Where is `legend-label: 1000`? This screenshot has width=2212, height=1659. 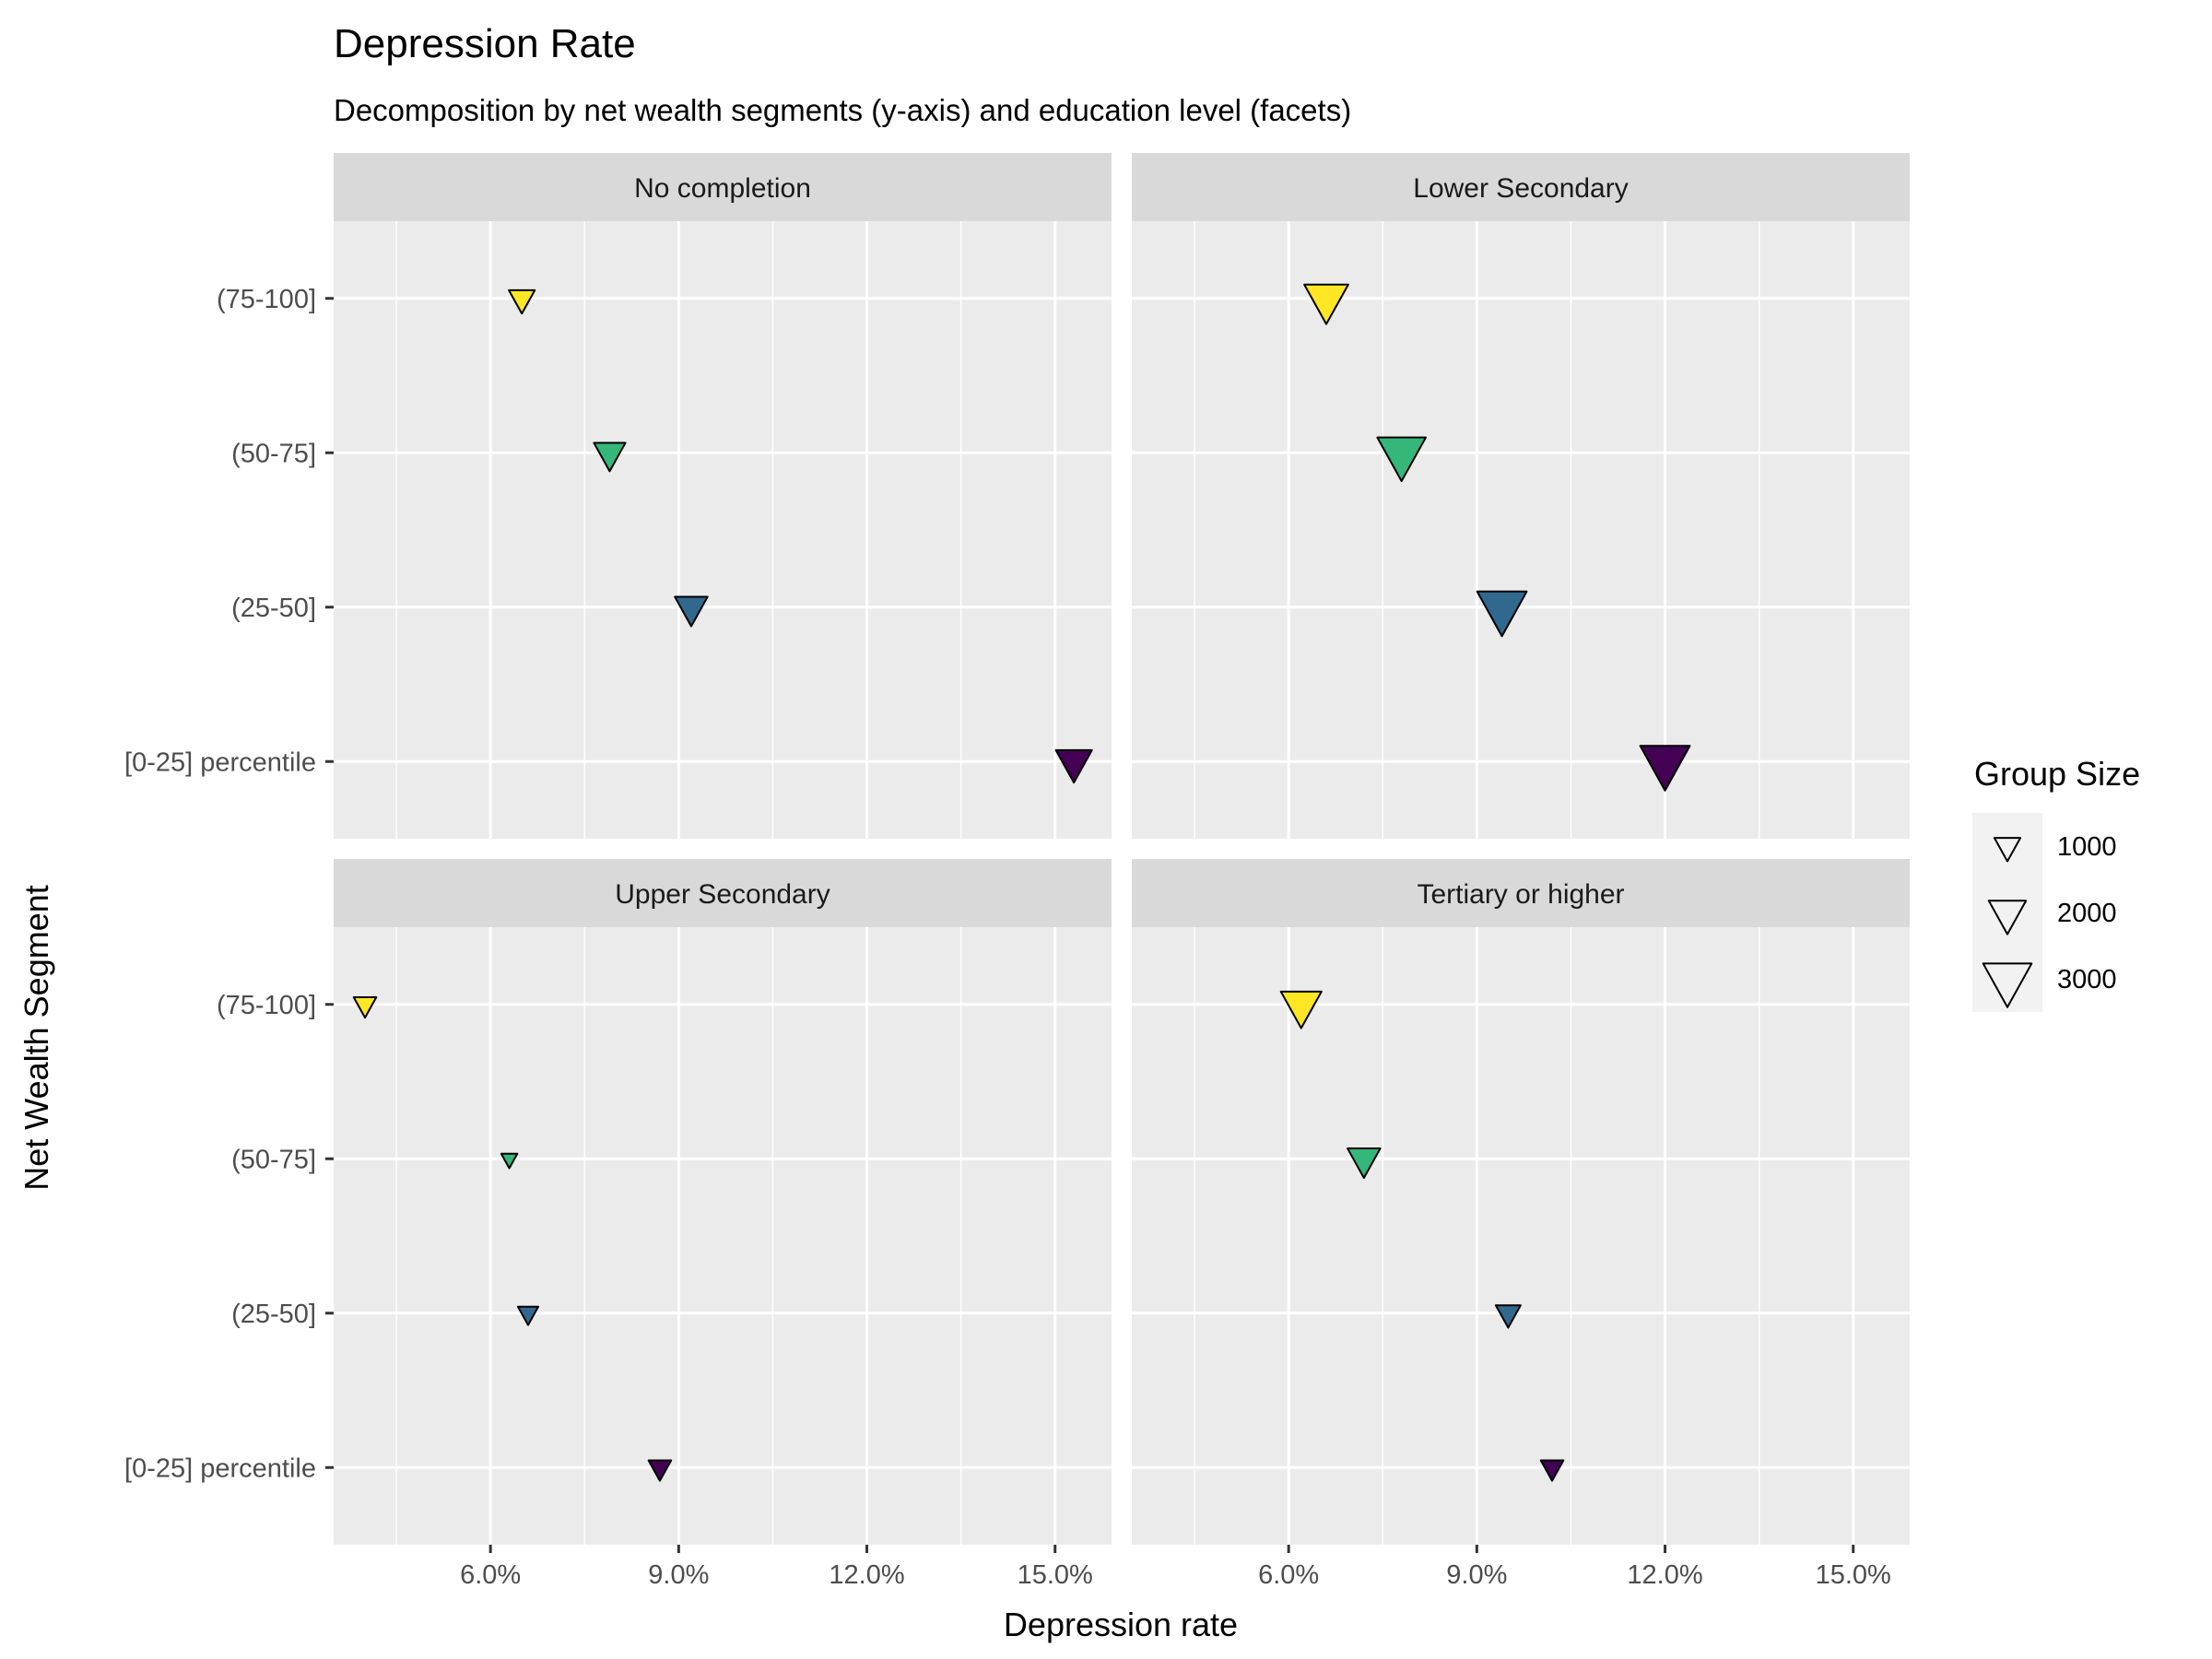
legend-label: 1000 is located at coordinates (2087, 847).